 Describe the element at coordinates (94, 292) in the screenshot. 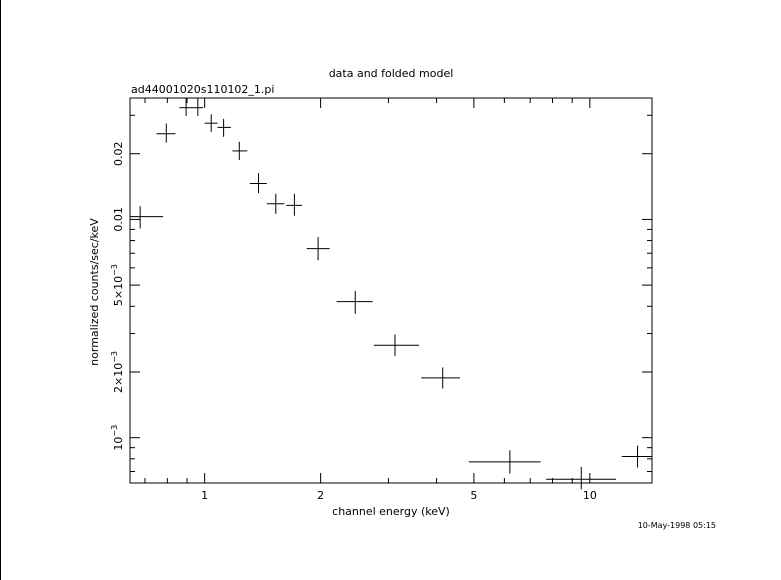

I see `y-axis-label: normalized counts/sec/keV` at that location.